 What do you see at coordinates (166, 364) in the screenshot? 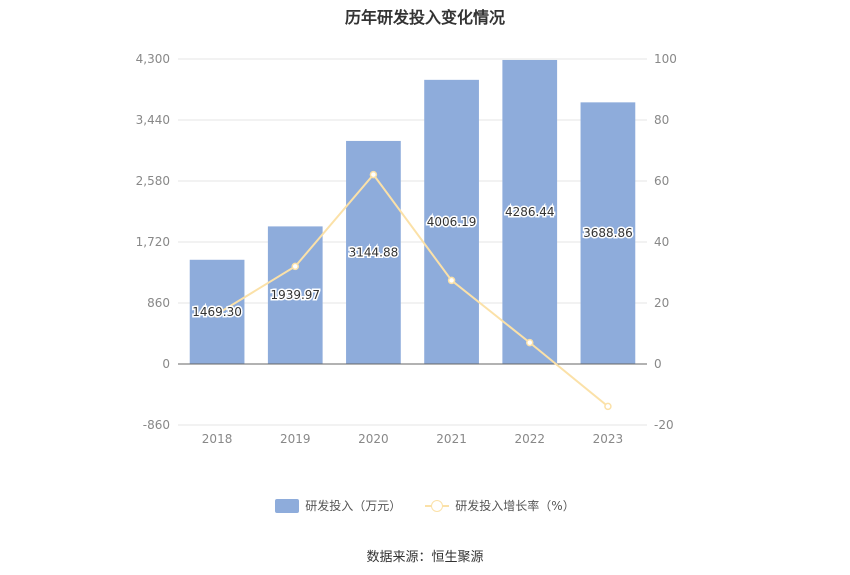
I see `left-tick-label: 0` at bounding box center [166, 364].